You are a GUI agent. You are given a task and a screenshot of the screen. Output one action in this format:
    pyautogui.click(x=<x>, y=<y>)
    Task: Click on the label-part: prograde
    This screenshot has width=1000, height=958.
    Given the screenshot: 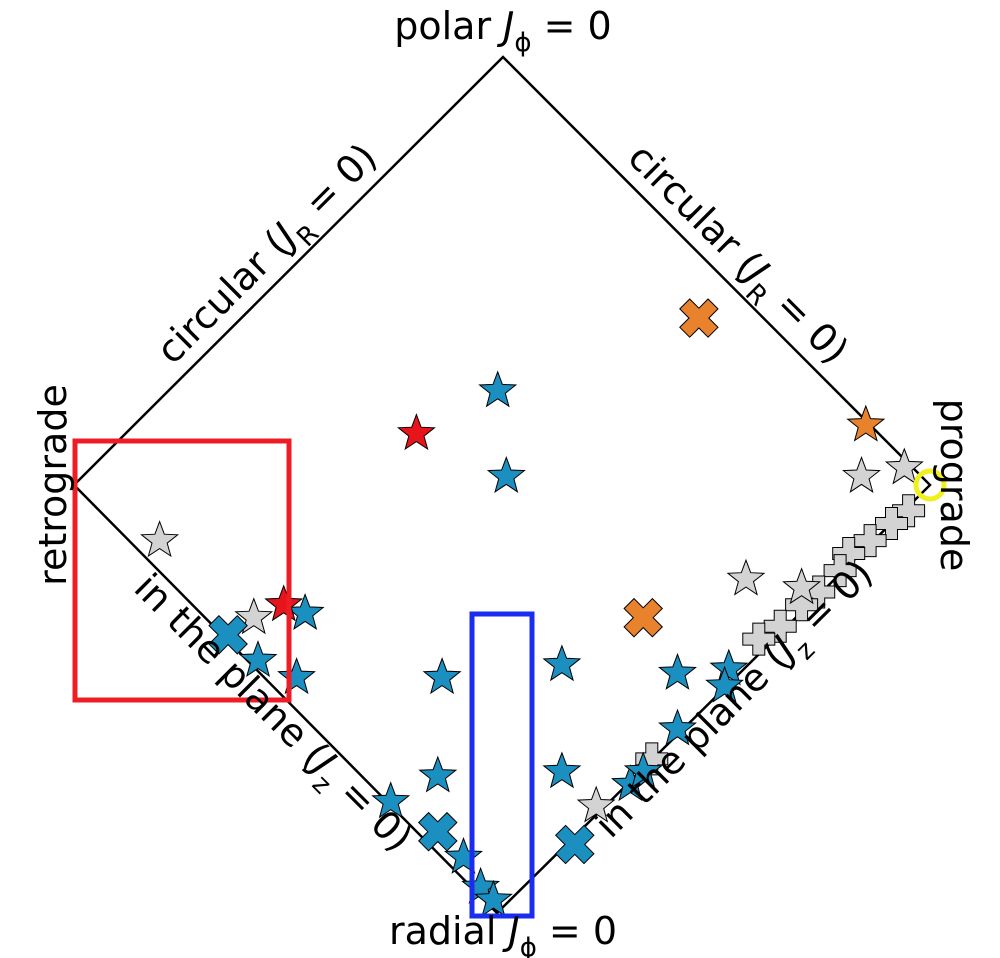 What is the action you would take?
    pyautogui.click(x=955, y=485)
    